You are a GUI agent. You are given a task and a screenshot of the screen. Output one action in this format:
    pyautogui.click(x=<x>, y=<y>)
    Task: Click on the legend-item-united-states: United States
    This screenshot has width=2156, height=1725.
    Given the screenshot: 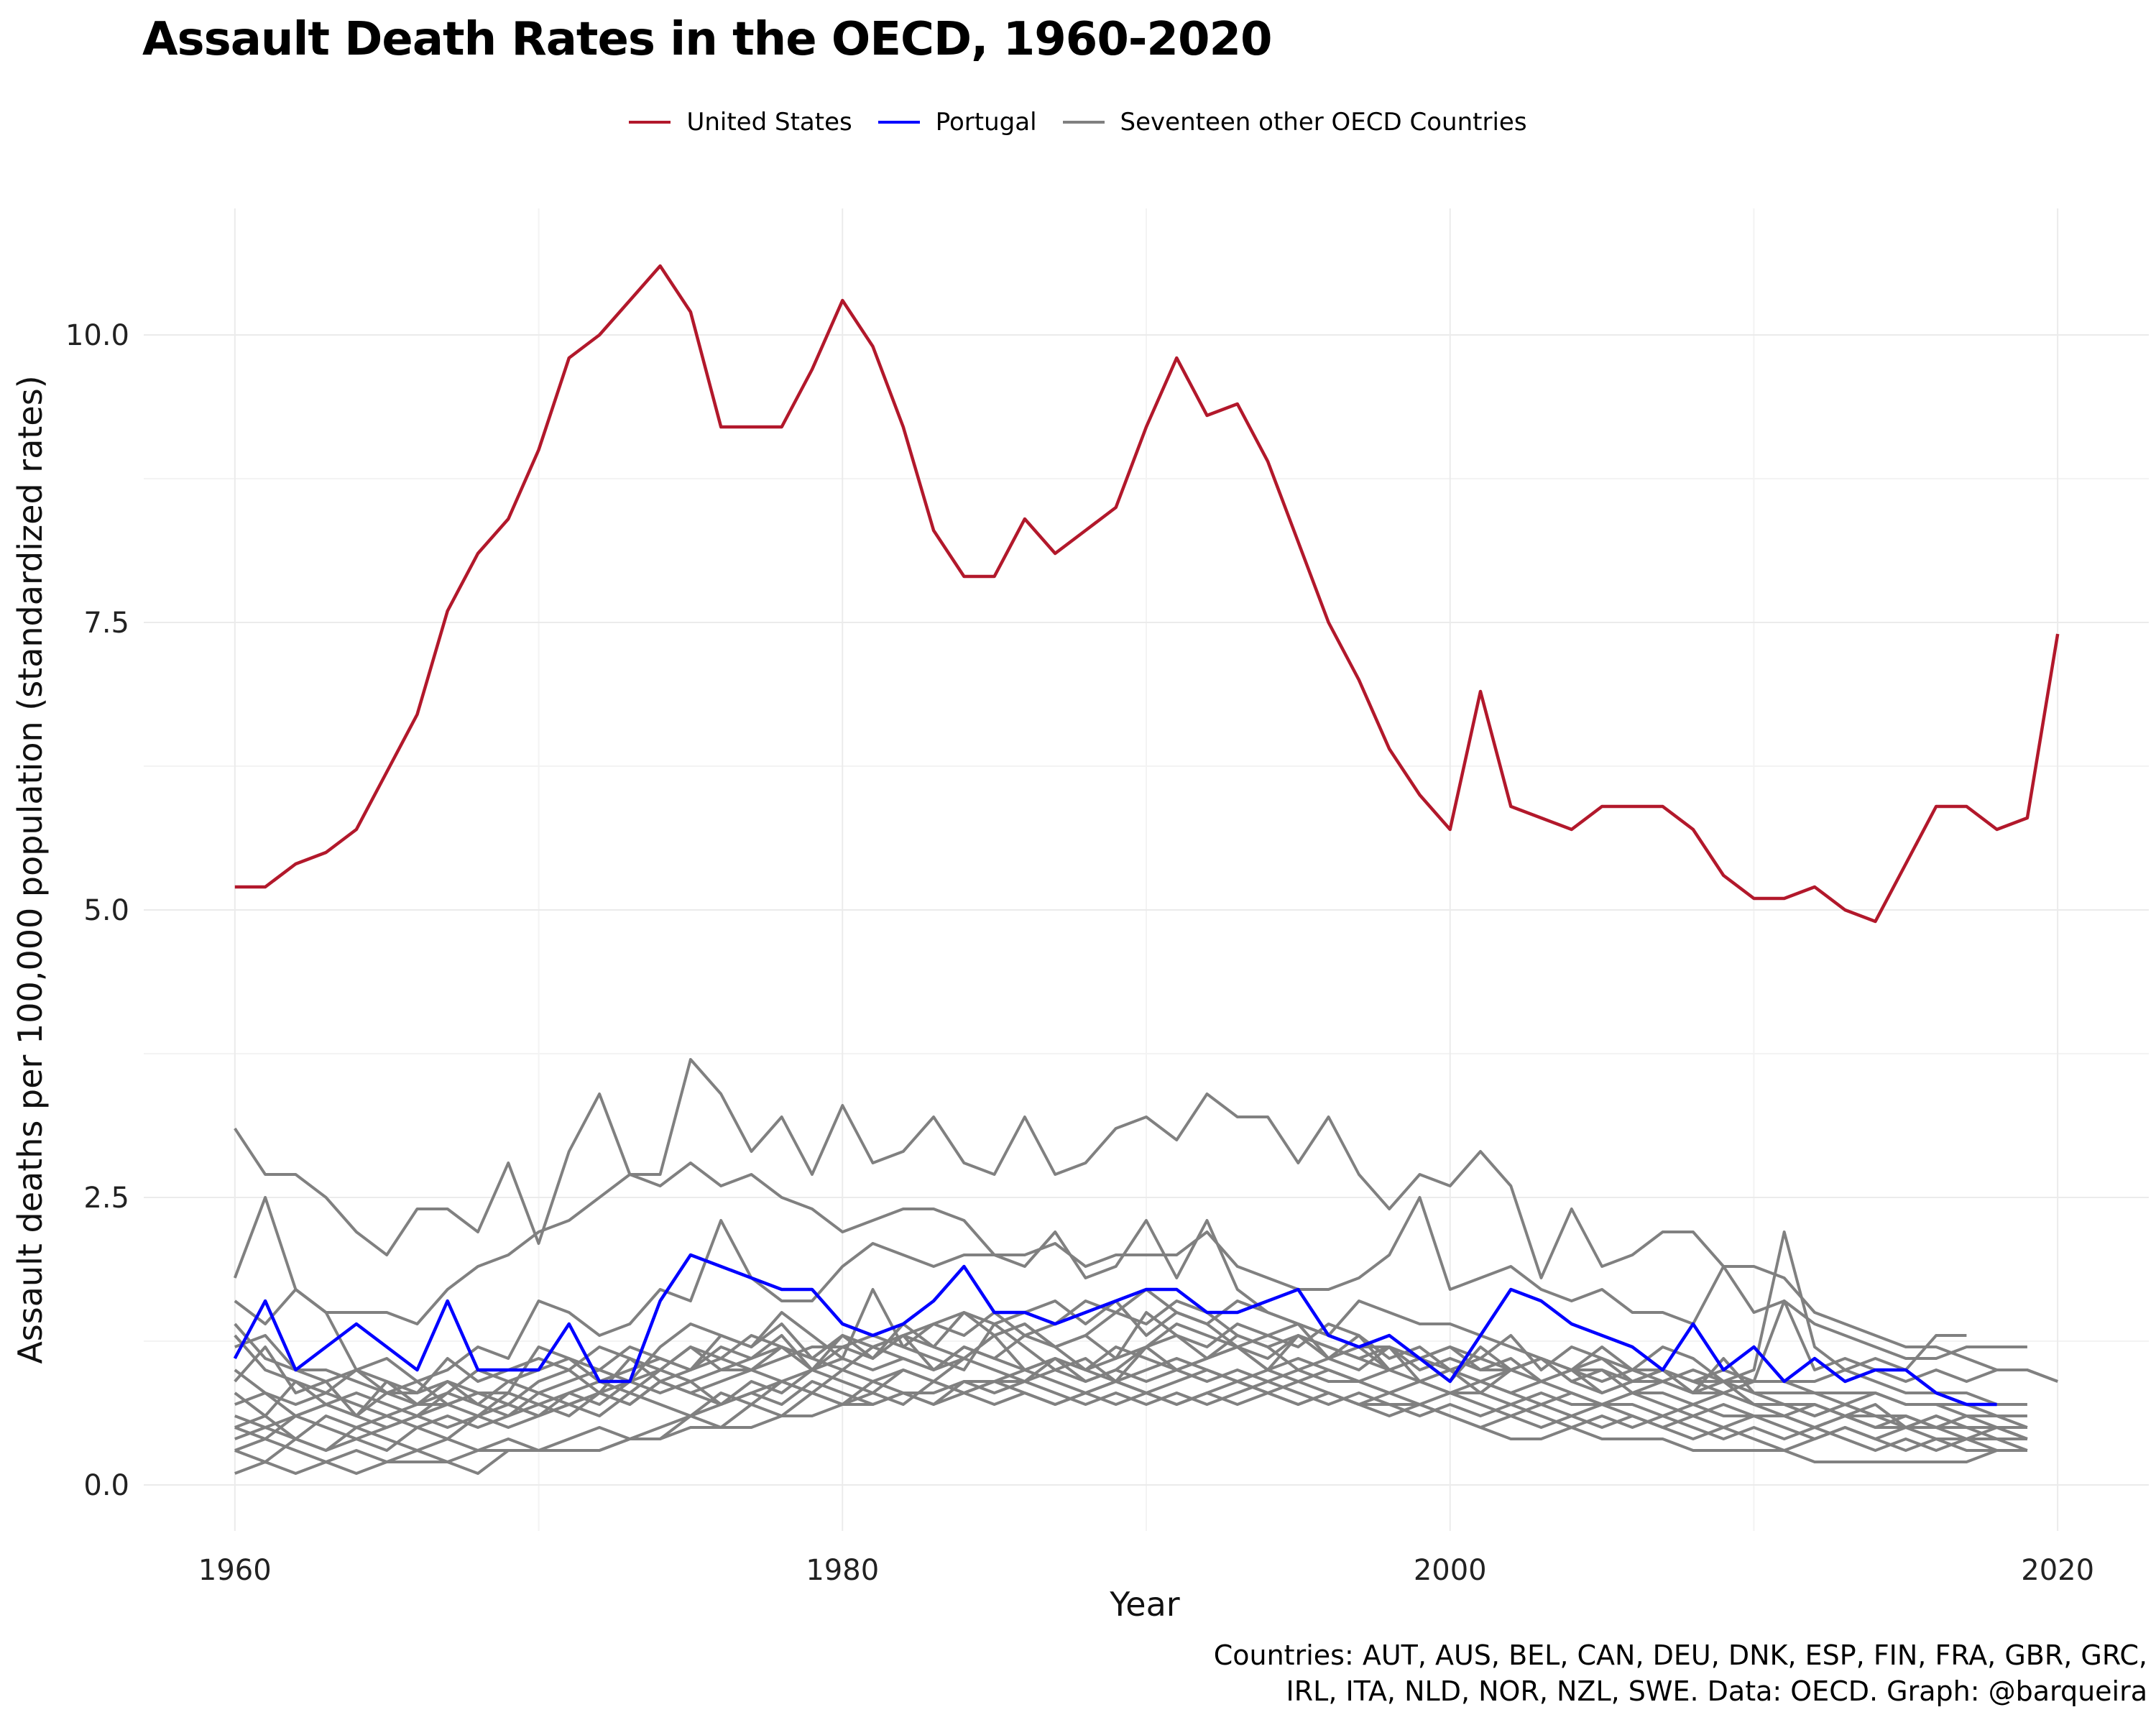 What is the action you would take?
    pyautogui.click(x=741, y=122)
    